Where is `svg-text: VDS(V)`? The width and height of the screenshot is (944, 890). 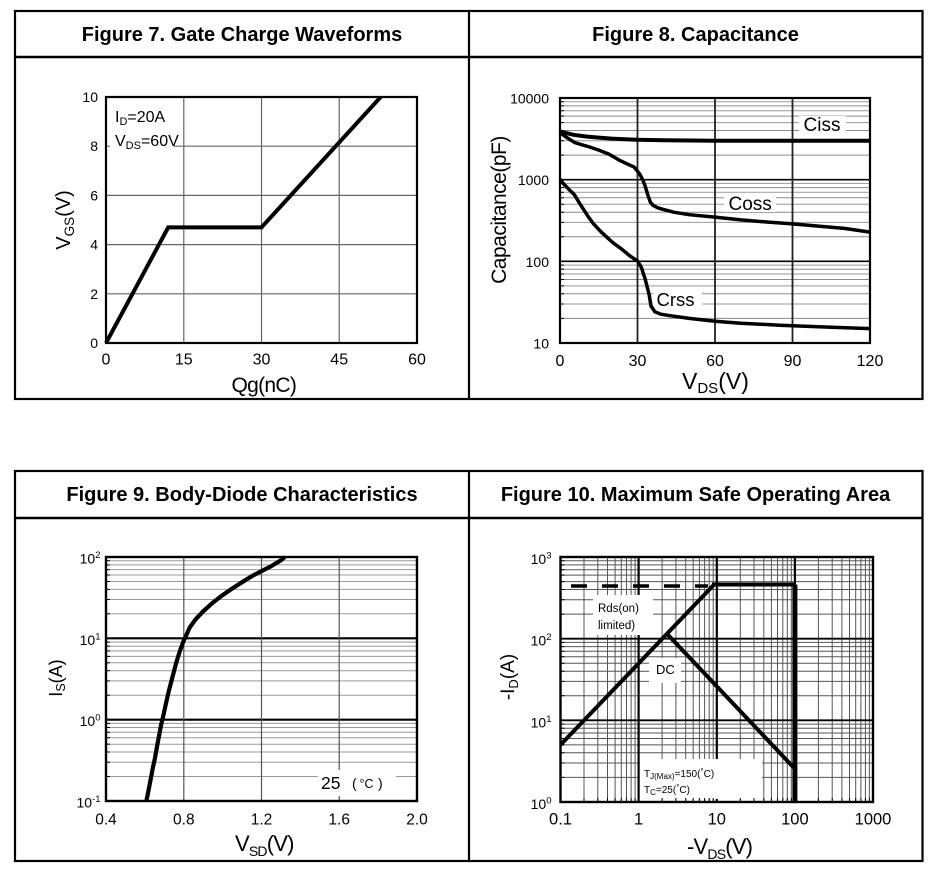 svg-text: VDS(V) is located at coordinates (715, 382).